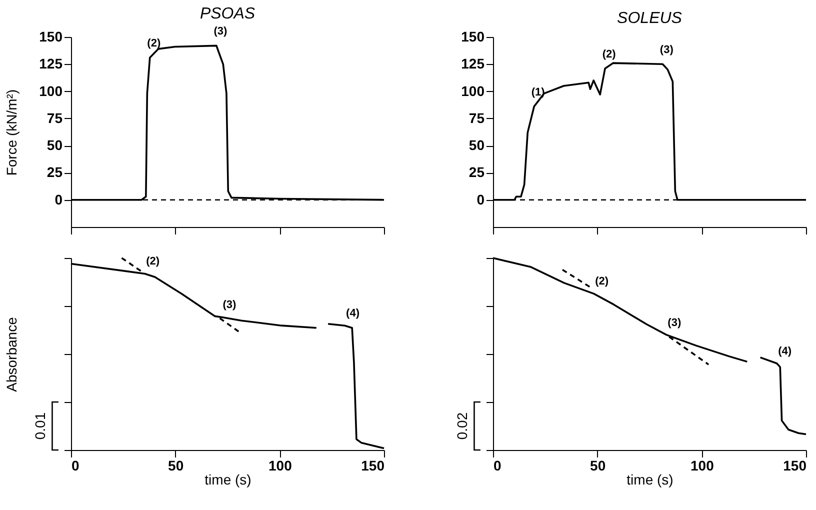 The image size is (816, 510). Describe the element at coordinates (462, 426) in the screenshot. I see `text: 0.02` at that location.